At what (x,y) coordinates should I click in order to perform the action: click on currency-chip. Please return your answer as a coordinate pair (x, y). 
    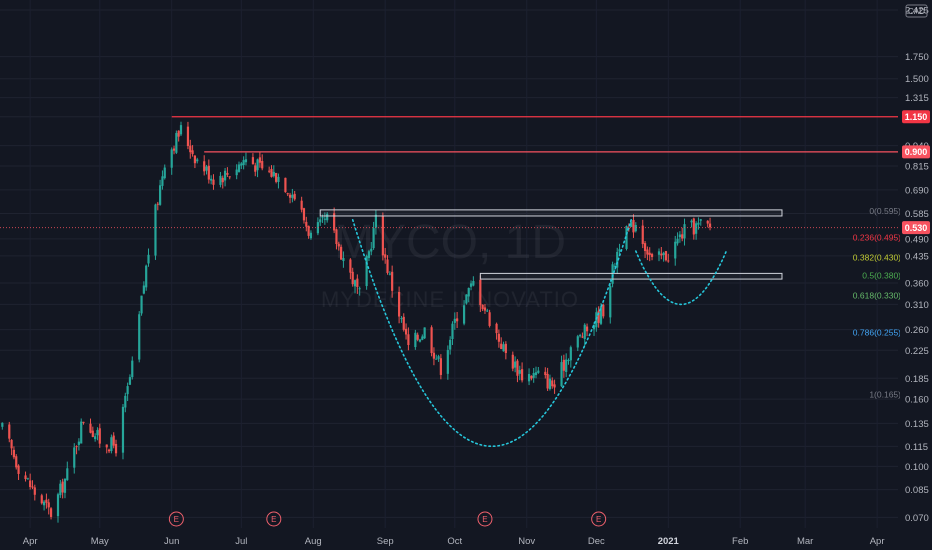
    Looking at the image, I should click on (916, 11).